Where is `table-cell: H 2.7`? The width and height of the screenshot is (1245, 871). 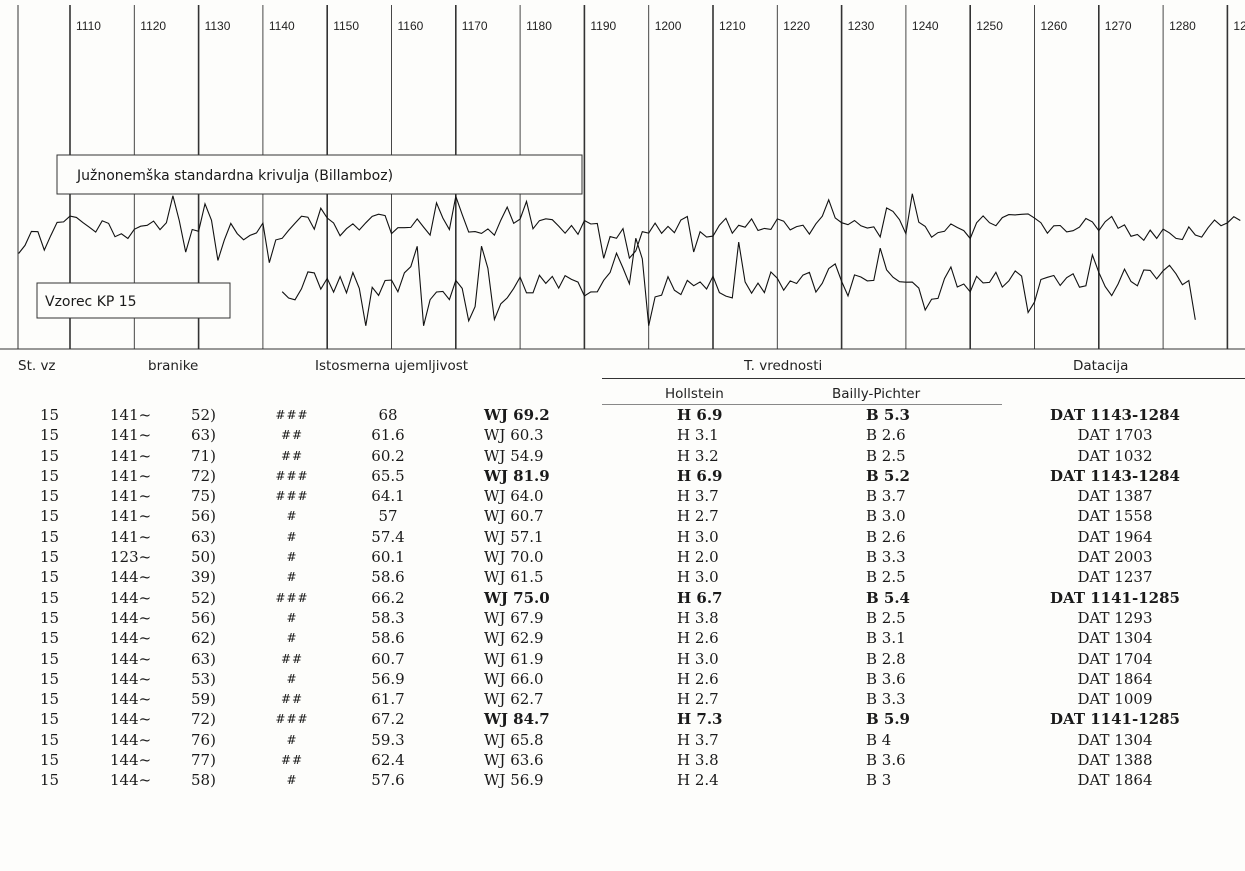
table-cell: H 2.7 is located at coordinates (698, 699).